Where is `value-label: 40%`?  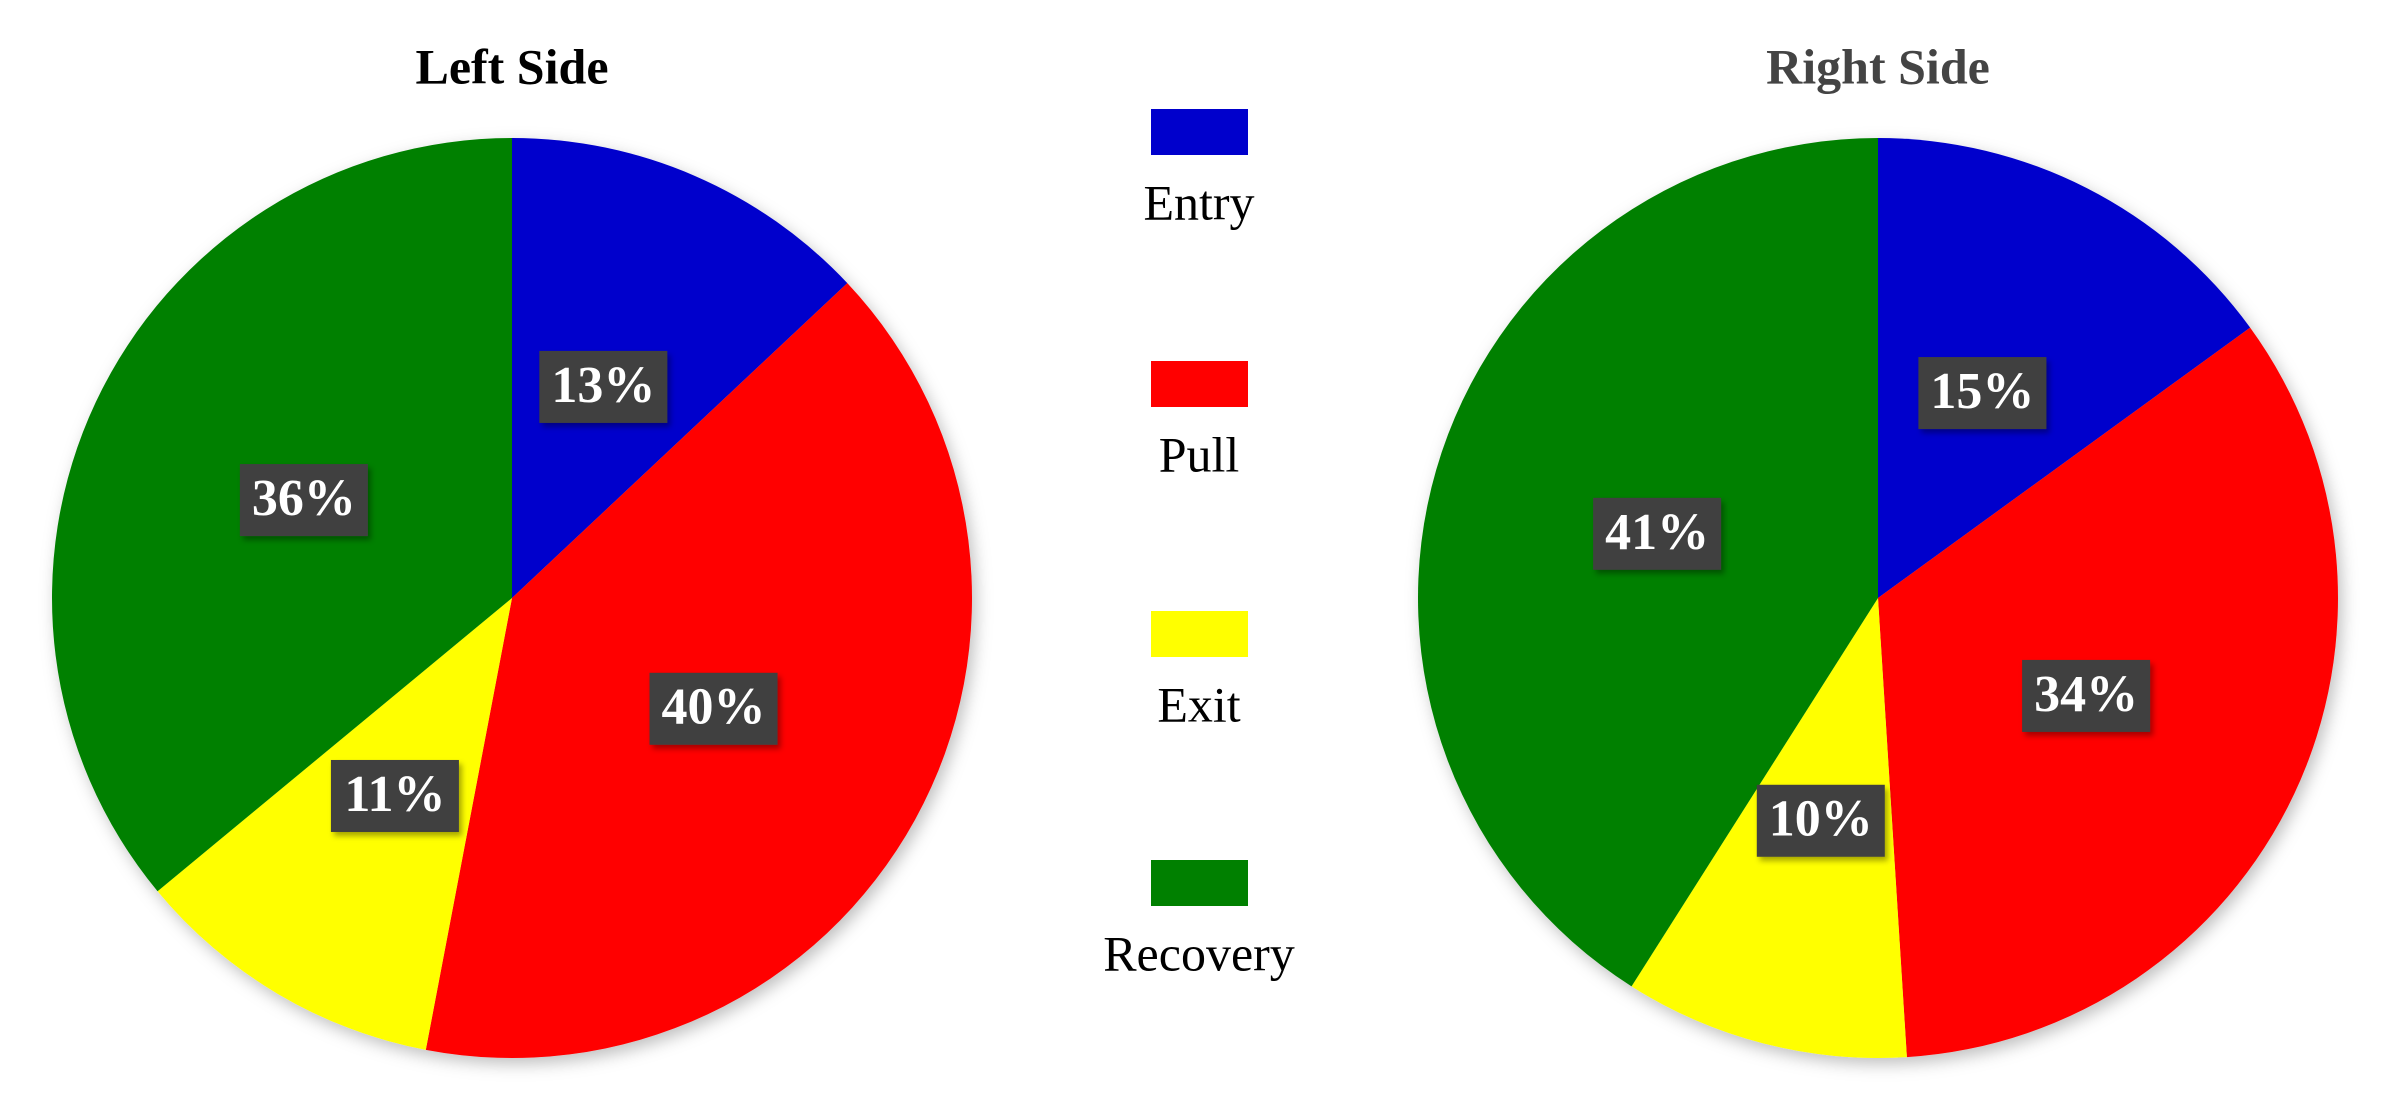 value-label: 40% is located at coordinates (714, 707).